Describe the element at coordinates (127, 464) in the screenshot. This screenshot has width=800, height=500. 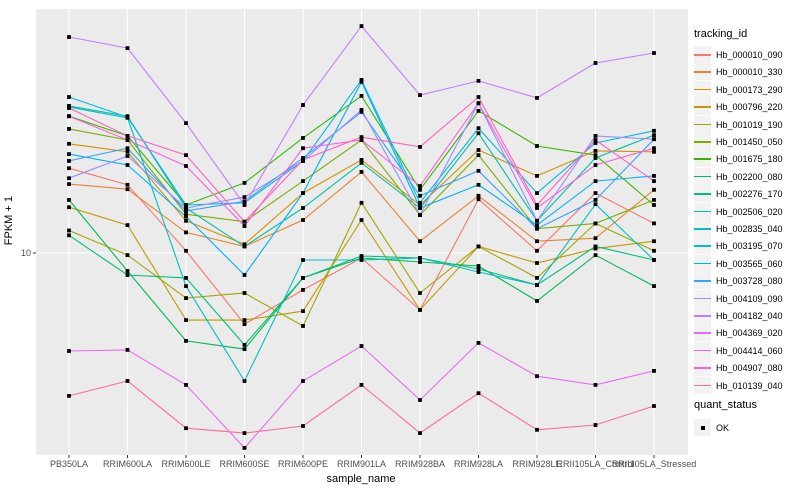
I see `x-tick-label: RRIM600LA` at that location.